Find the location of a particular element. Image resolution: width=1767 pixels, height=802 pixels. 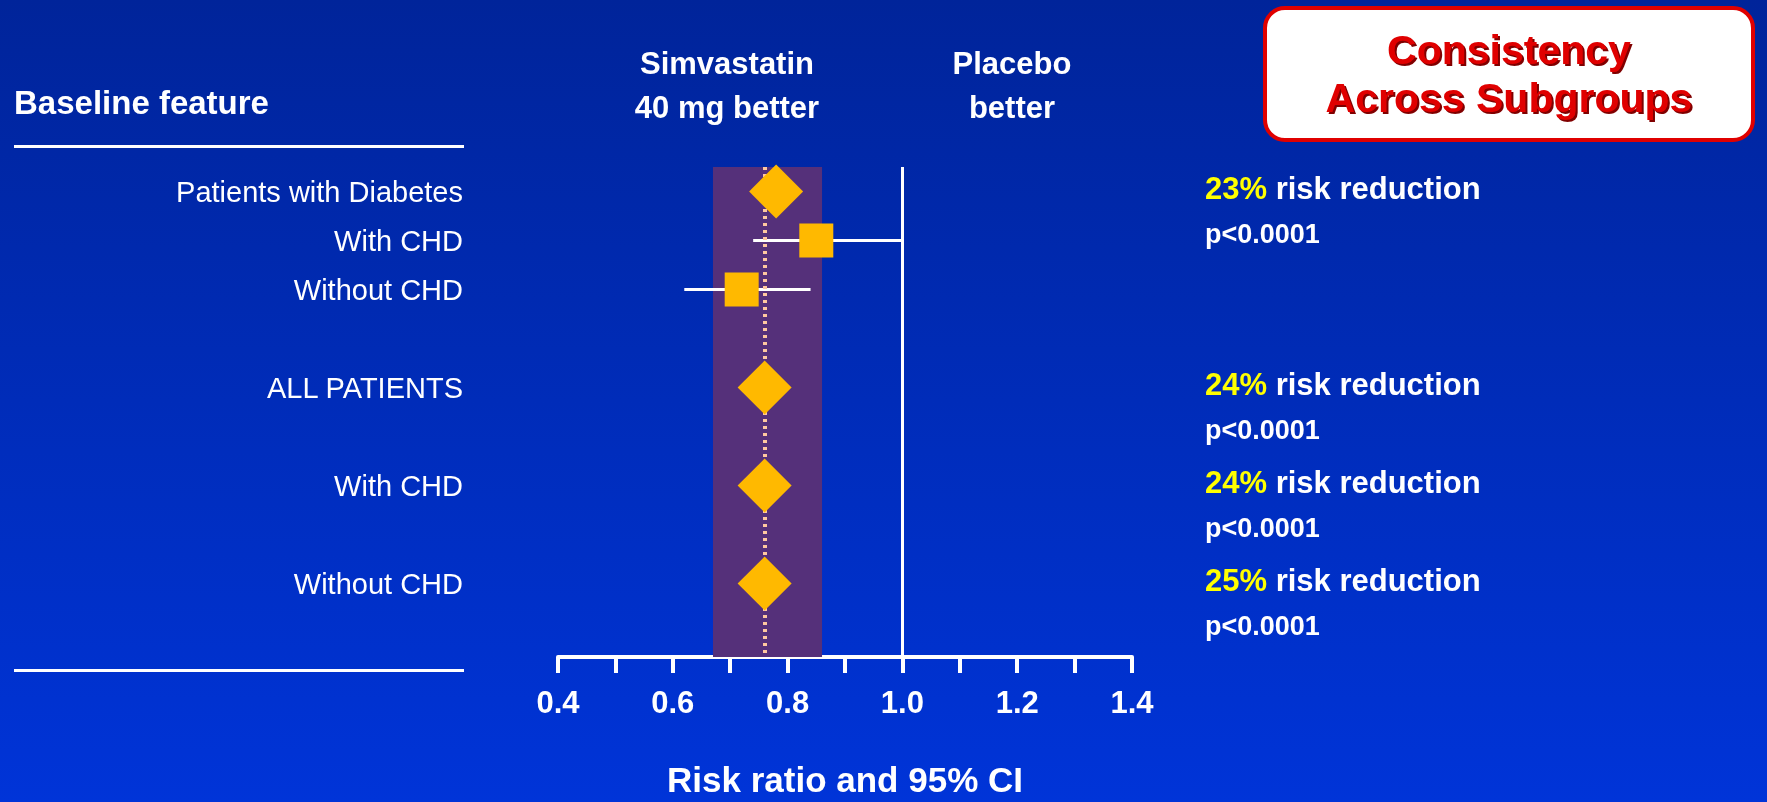

text: 25% risk reduction p<0.0001 is located at coordinates (1343, 602).